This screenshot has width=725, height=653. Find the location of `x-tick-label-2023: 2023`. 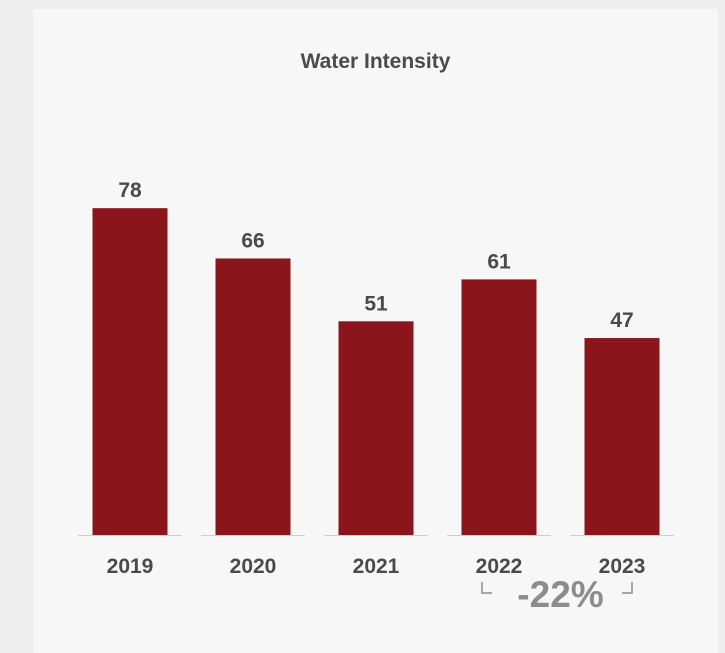

x-tick-label-2023: 2023 is located at coordinates (622, 566).